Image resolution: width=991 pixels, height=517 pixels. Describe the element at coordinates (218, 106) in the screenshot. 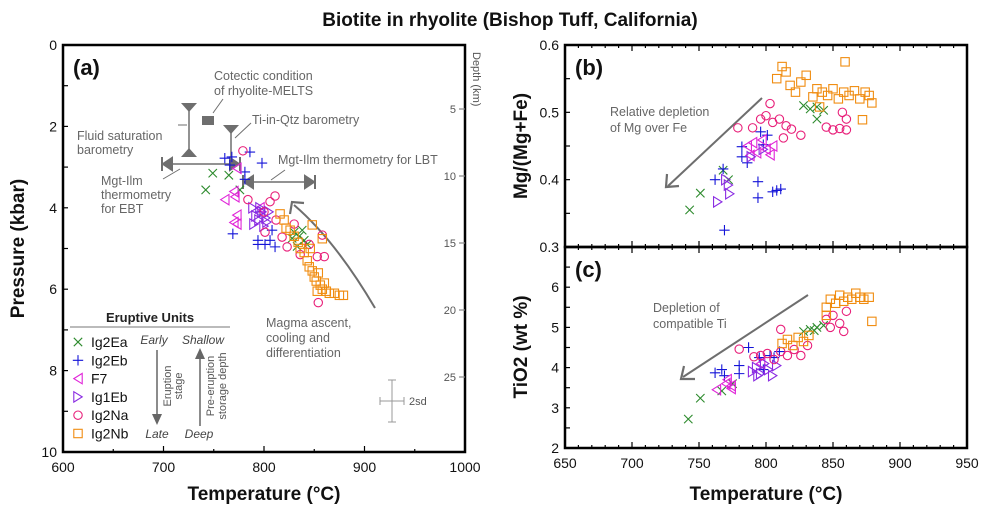

I see `cotectic-leader` at that location.